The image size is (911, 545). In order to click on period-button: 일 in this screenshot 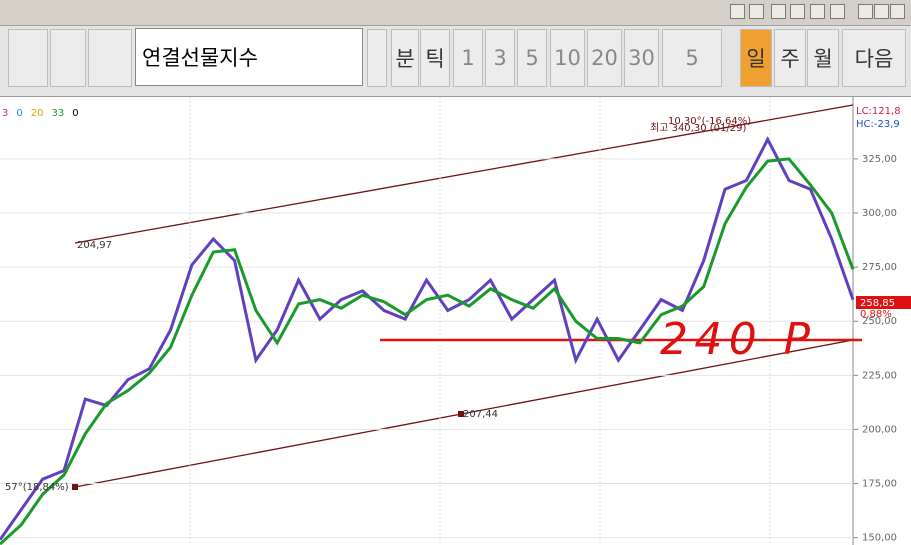, I will do `click(756, 58)`.